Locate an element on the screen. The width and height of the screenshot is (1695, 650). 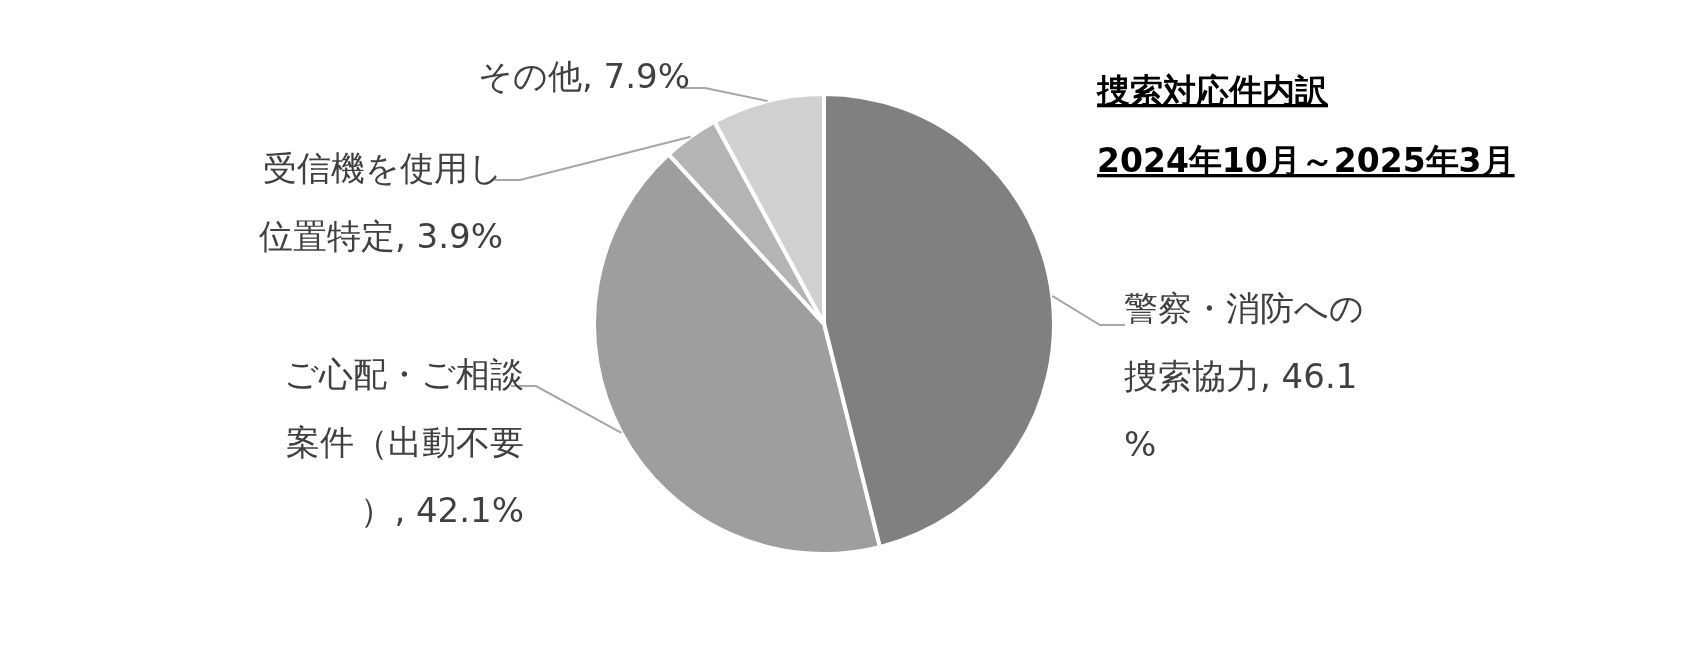
slice-label: 受信機を使用し位置特定, 3.9% is located at coordinates (381, 202).